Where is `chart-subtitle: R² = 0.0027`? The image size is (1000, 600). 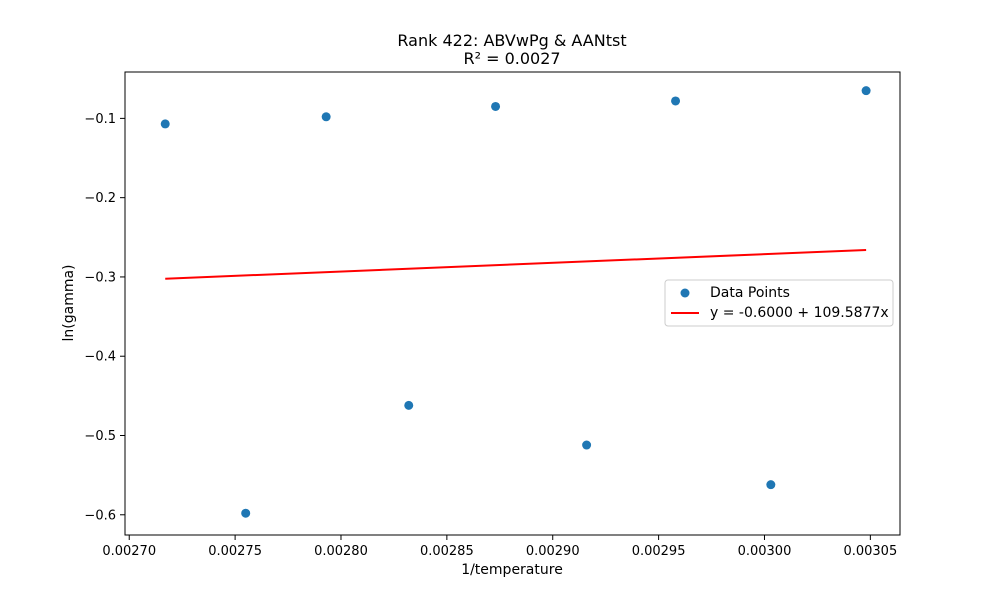
chart-subtitle: R² = 0.0027 is located at coordinates (511, 58).